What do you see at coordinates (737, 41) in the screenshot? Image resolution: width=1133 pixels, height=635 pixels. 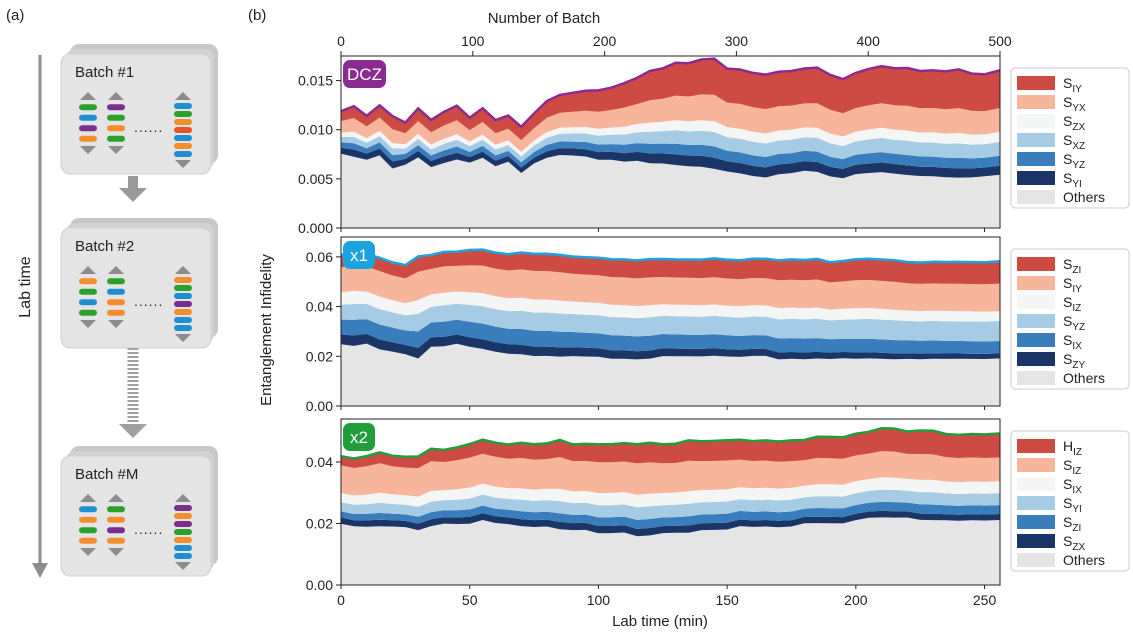 I see `top-tick-label: 300` at bounding box center [737, 41].